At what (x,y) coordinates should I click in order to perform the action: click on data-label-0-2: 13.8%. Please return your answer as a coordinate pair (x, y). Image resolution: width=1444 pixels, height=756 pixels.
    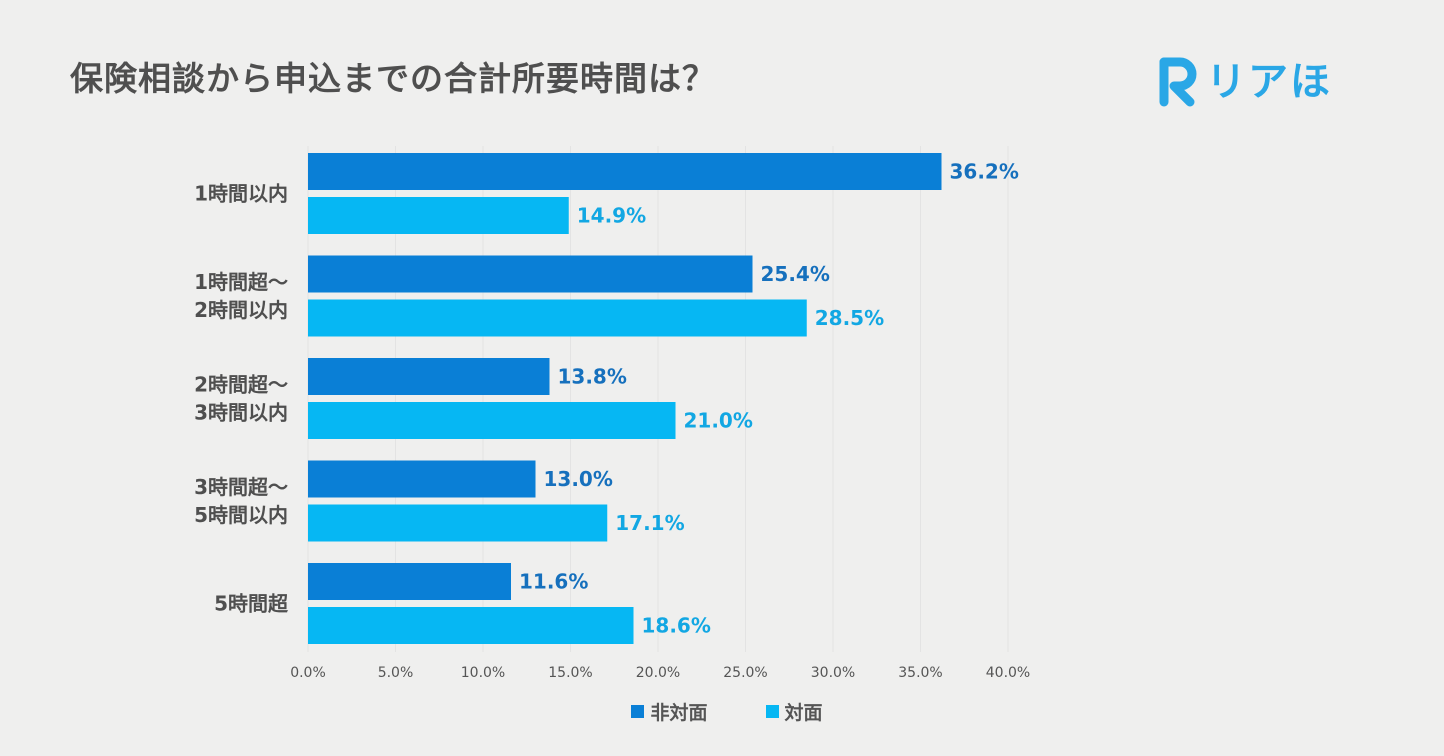
    Looking at the image, I should click on (592, 377).